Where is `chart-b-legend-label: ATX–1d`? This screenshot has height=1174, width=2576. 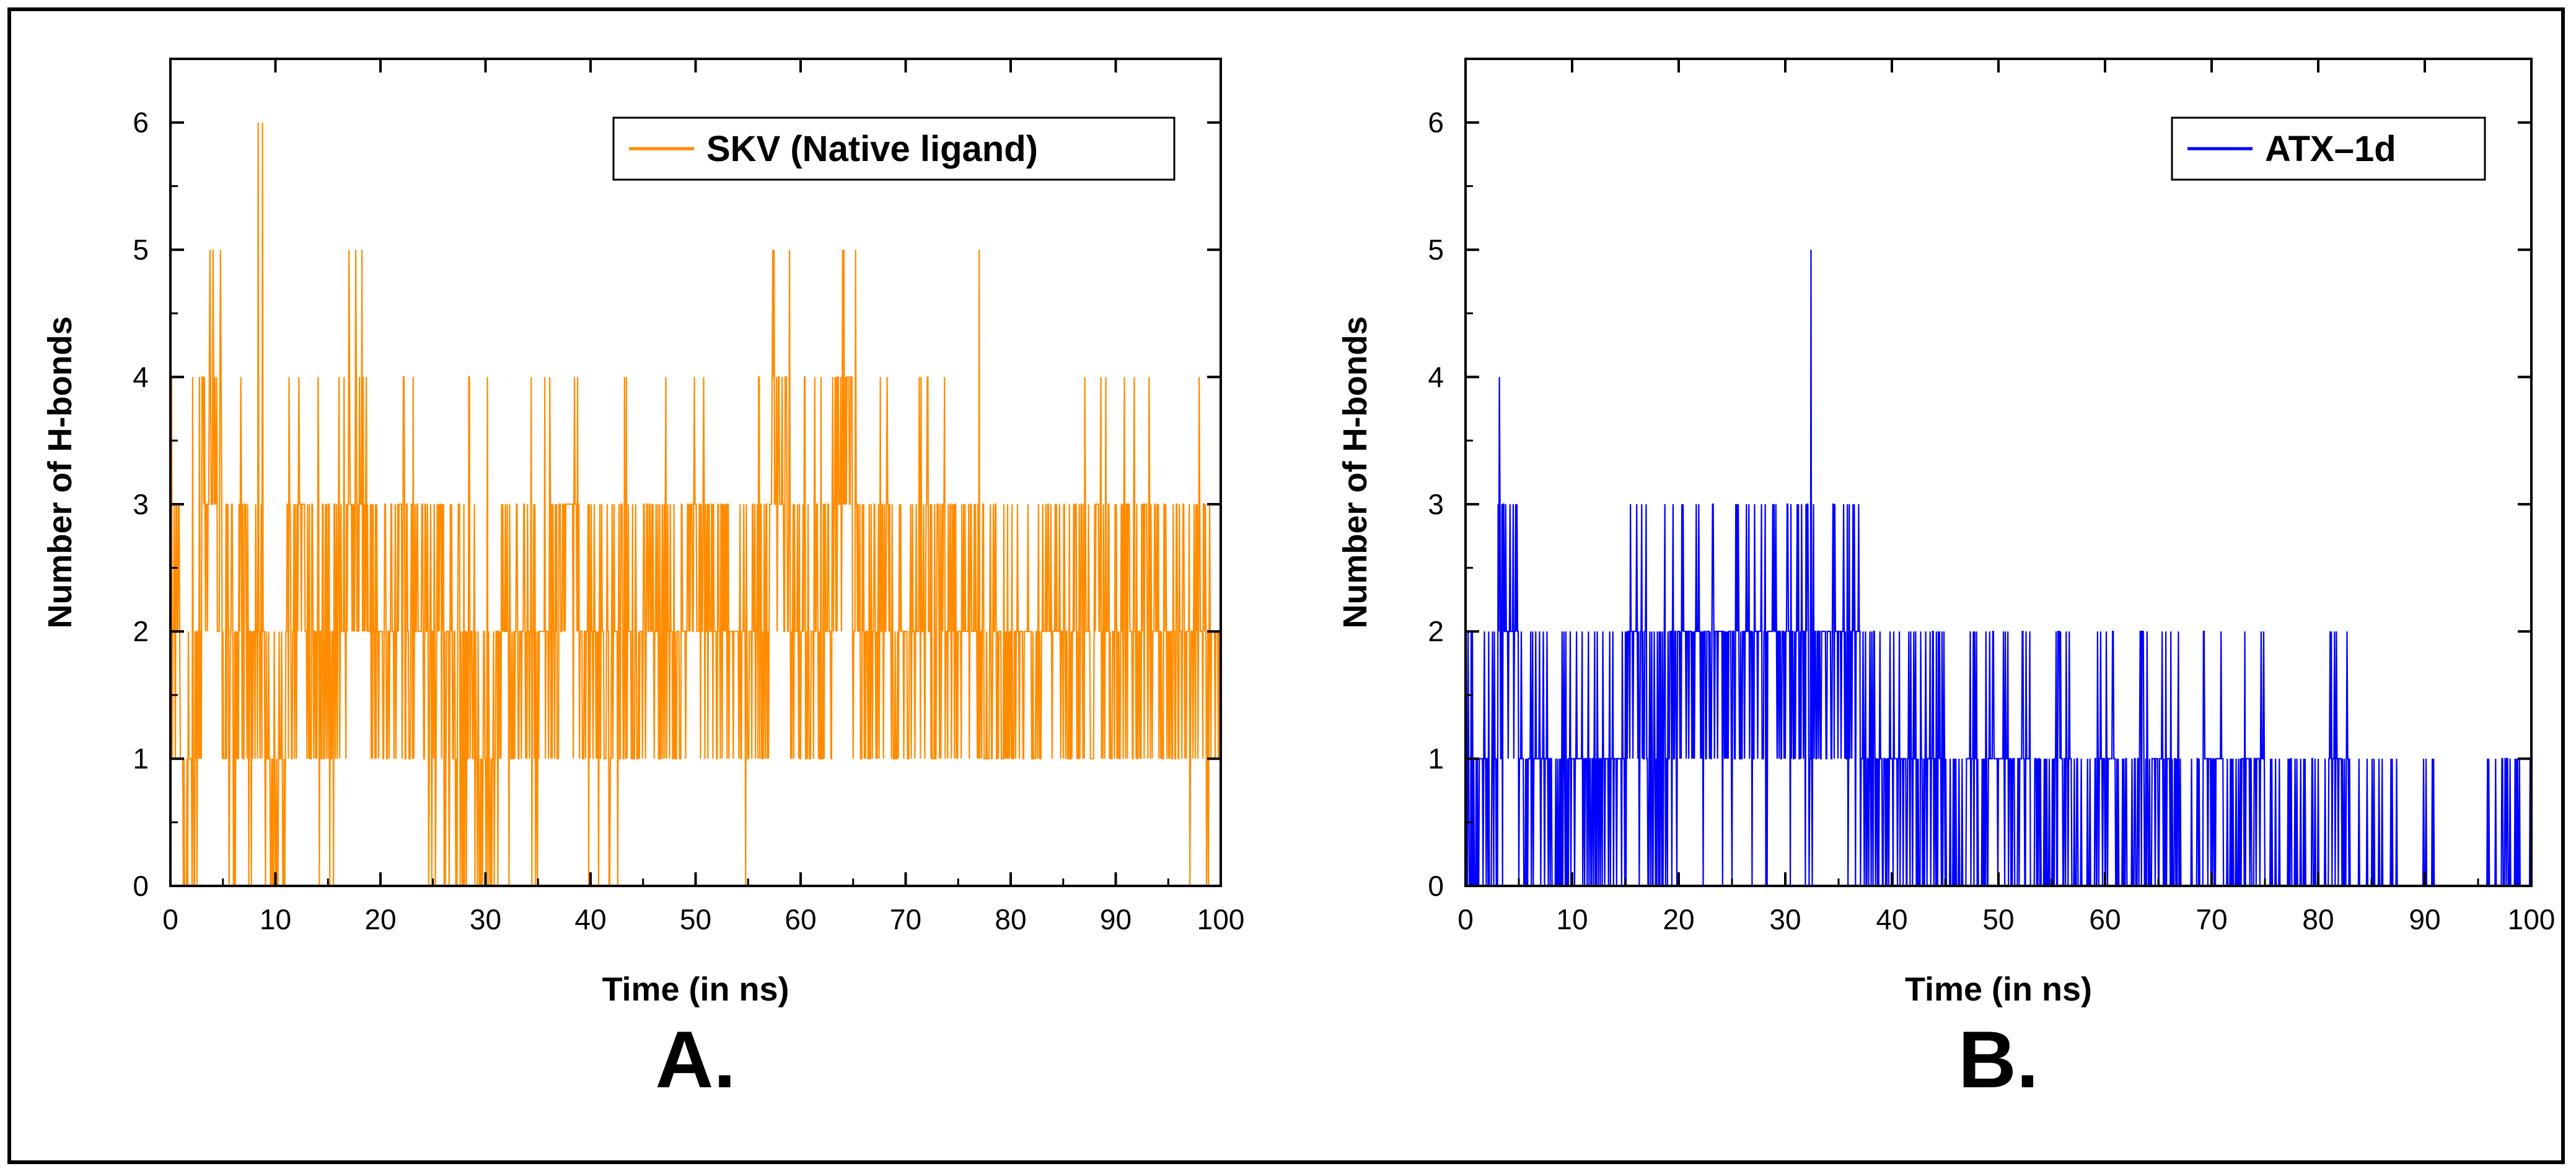
chart-b-legend-label: ATX–1d is located at coordinates (2330, 149).